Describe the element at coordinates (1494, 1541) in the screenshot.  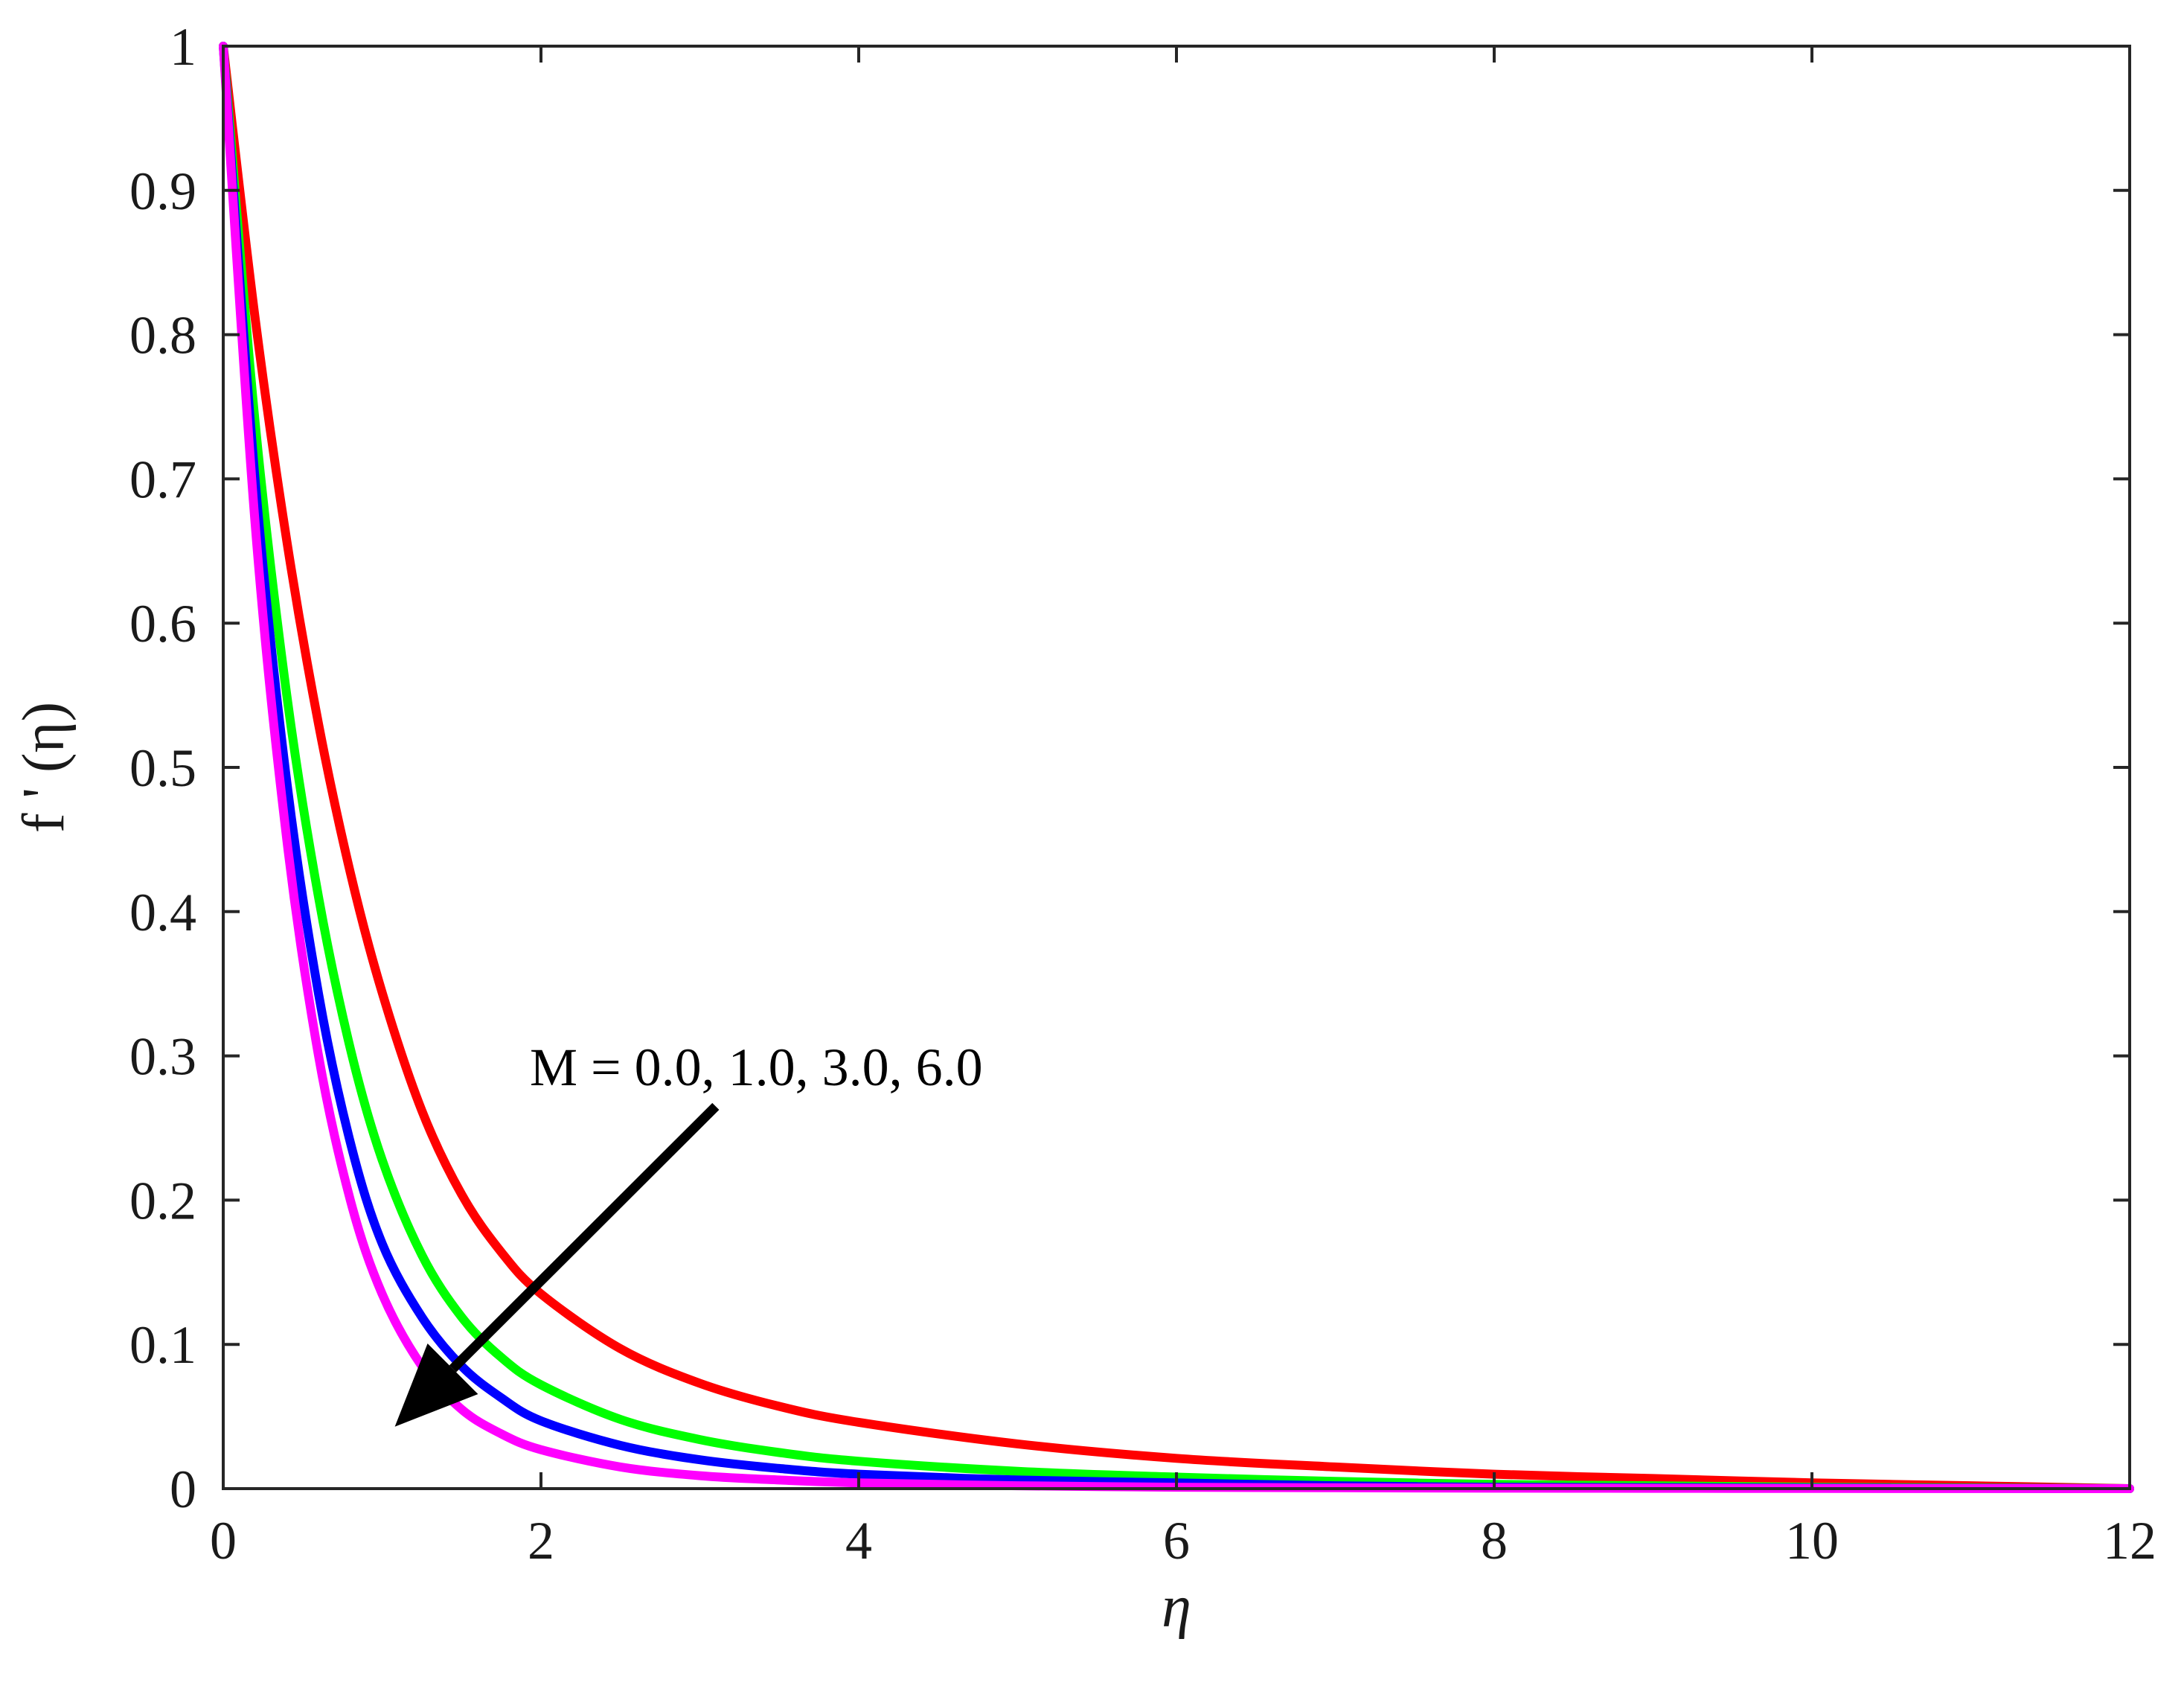
I see `x-tick-label: 8` at that location.